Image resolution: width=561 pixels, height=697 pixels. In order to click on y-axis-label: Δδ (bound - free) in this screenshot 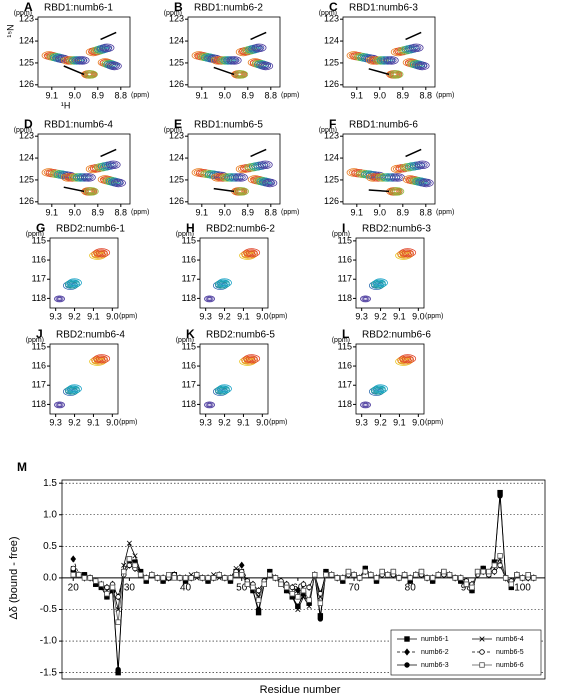, I will do `click(14, 577)`.